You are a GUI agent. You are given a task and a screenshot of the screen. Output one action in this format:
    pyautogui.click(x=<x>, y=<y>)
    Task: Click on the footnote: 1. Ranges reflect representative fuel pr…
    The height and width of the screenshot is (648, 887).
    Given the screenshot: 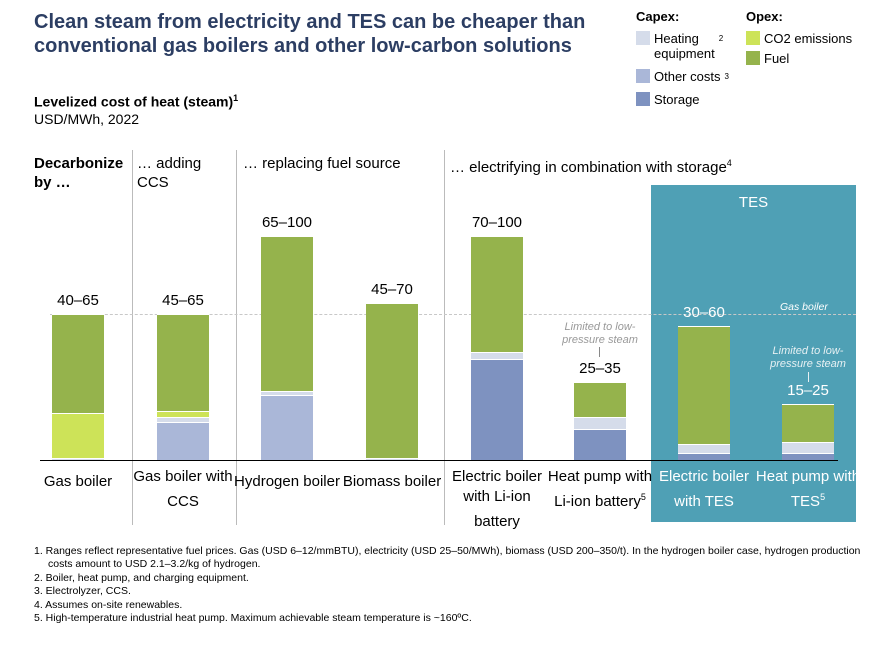 What is the action you would take?
    pyautogui.click(x=447, y=558)
    